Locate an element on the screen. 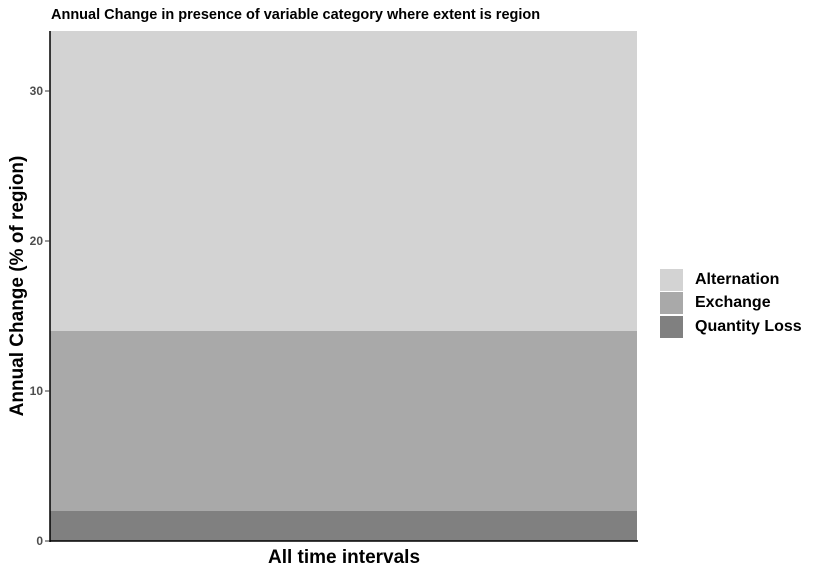 The height and width of the screenshot is (576, 816). y-tick-label: 20 is located at coordinates (37, 241).